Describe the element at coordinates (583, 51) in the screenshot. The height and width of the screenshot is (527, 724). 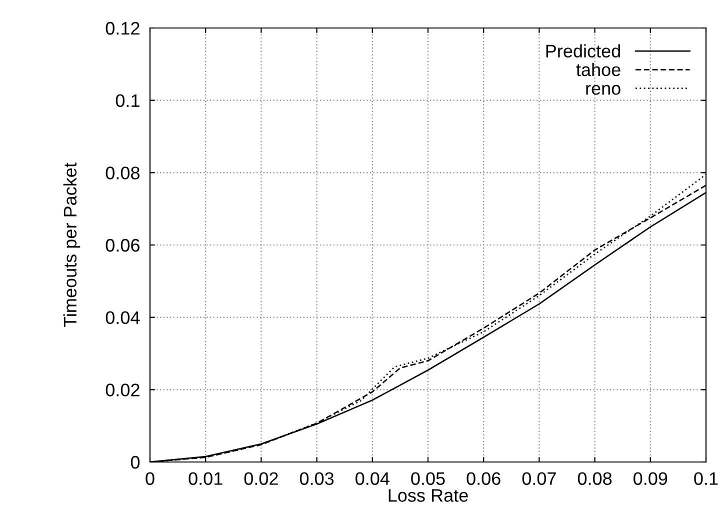
I see `legend-label: Predicted` at that location.